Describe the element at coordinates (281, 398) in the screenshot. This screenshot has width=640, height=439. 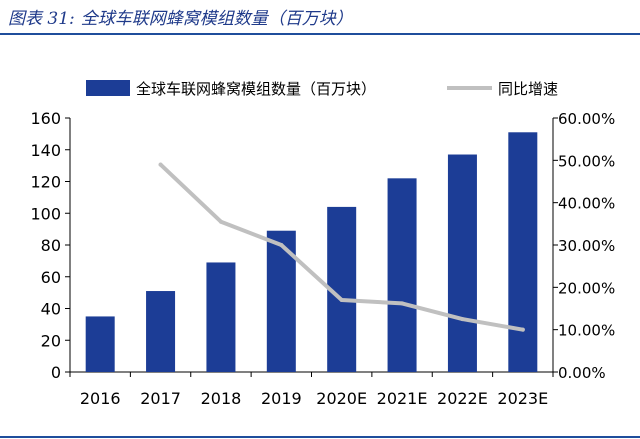
I see `x-tick-label: 2019` at that location.